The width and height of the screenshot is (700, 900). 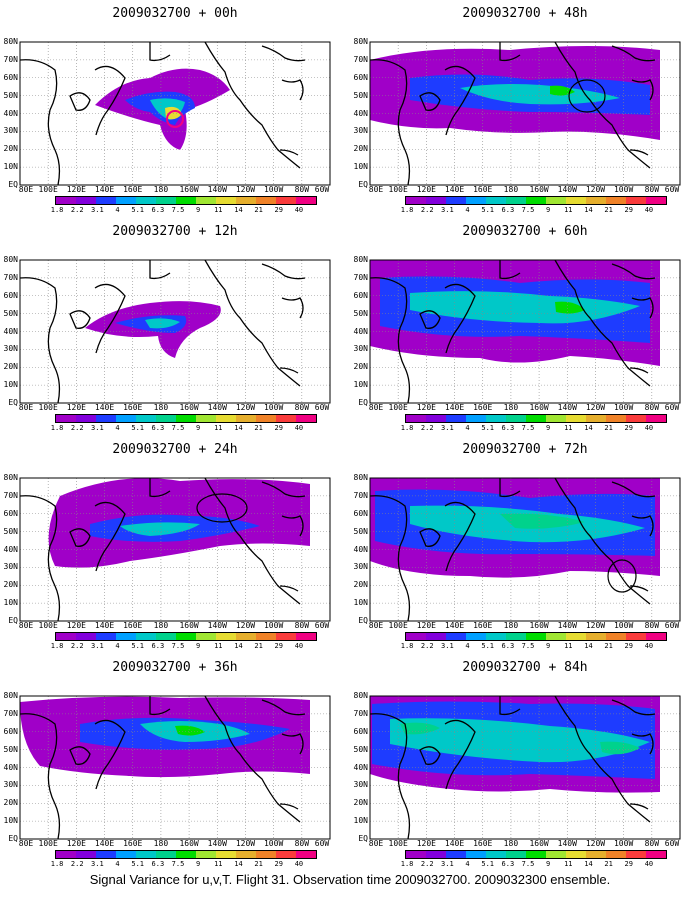 I want to click on colorbar-label: 21, so click(x=258, y=864).